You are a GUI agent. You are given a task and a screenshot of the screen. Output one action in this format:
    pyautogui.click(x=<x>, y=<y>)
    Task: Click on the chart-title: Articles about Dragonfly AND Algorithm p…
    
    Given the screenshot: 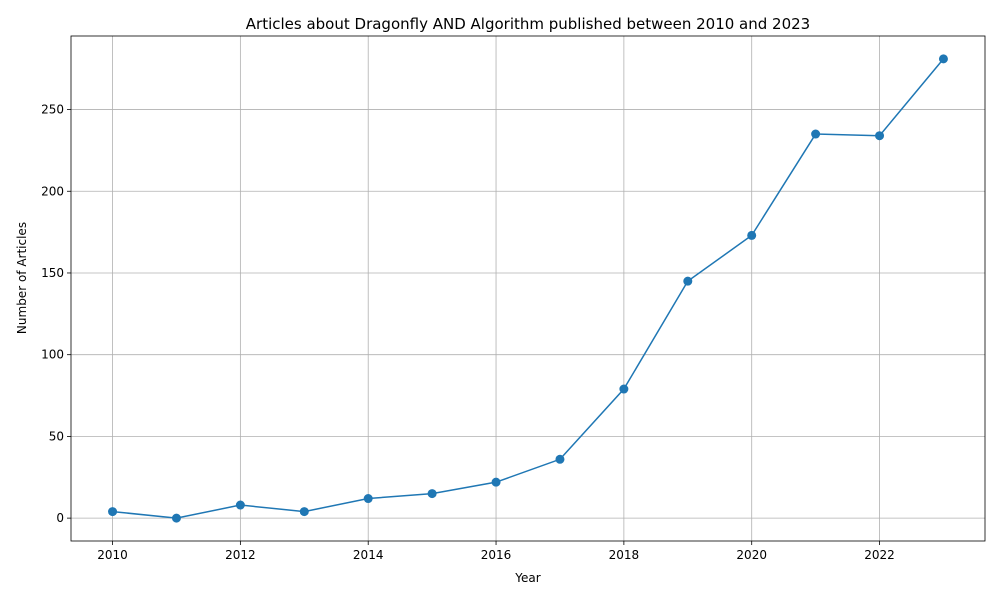 What is the action you would take?
    pyautogui.click(x=528, y=24)
    